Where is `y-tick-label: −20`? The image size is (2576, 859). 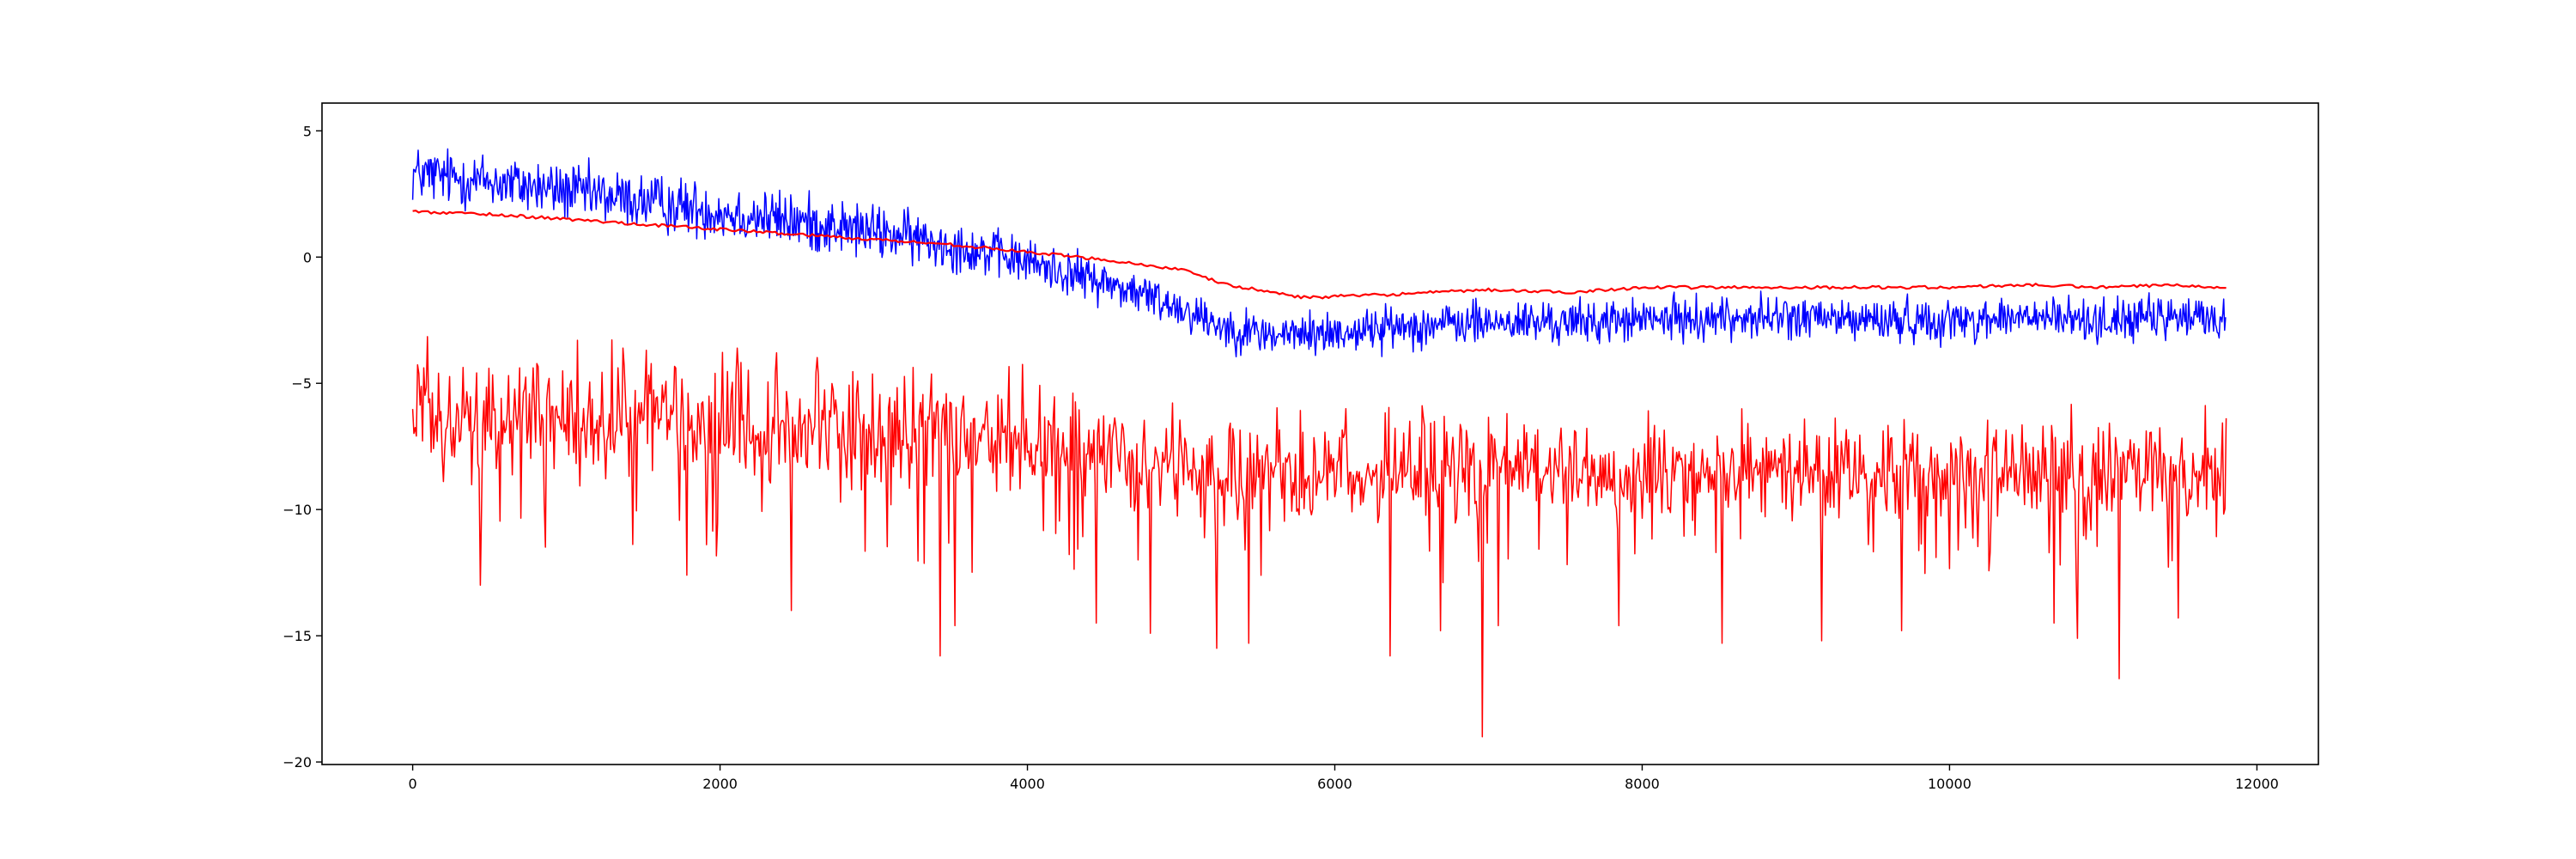
y-tick-label: −20 is located at coordinates (297, 763).